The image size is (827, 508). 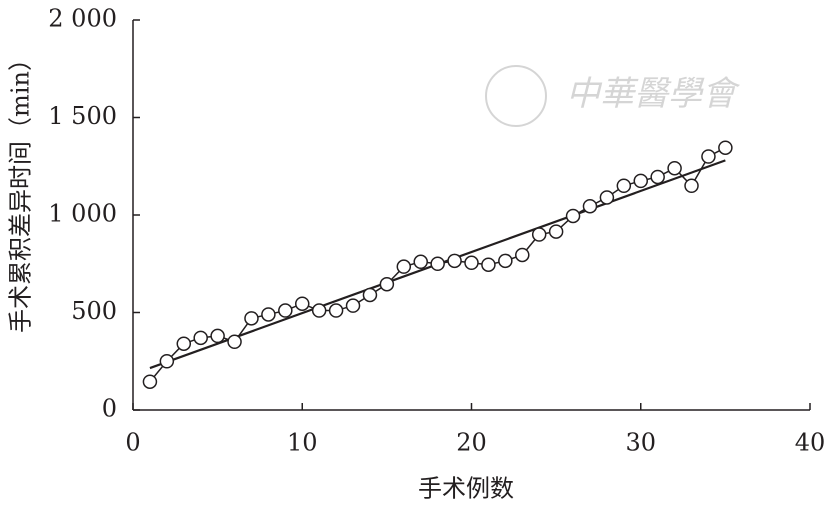 I want to click on x-tick-label: 10, so click(x=302, y=443).